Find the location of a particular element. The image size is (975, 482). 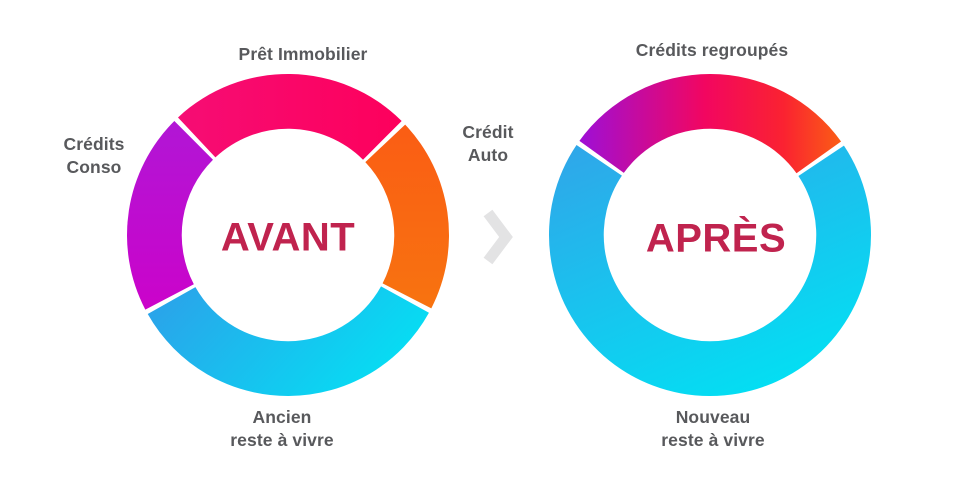

segment-label-credits-regroupes: Crédits regroupés is located at coordinates (712, 50).